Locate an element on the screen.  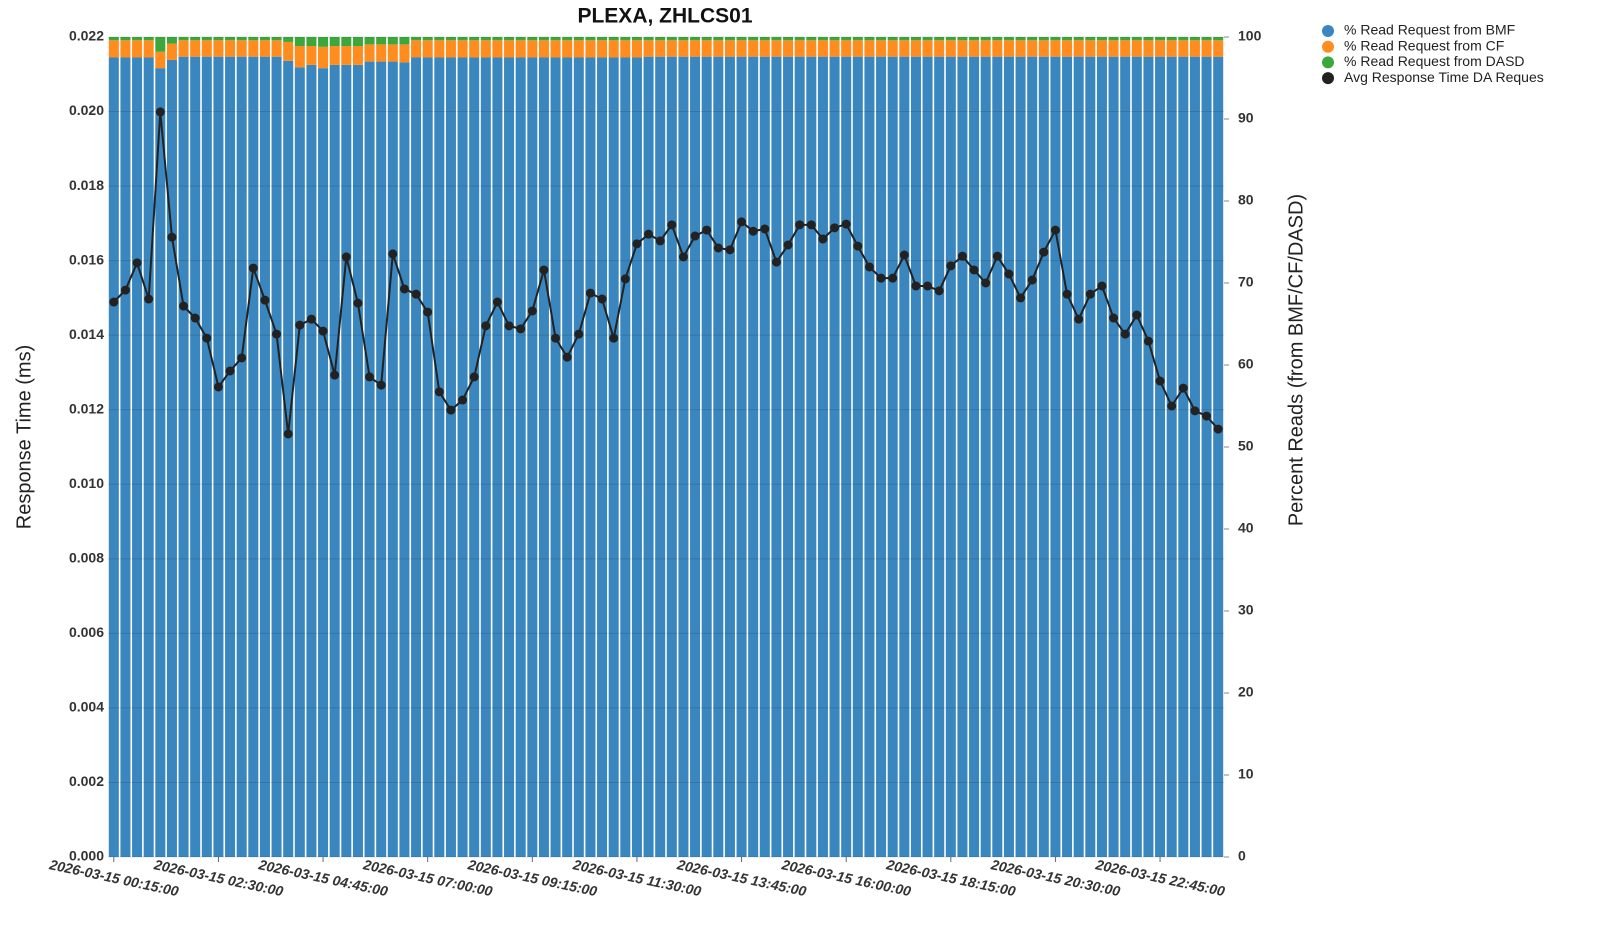
y-tick-label: 0.020 is located at coordinates (86, 110).